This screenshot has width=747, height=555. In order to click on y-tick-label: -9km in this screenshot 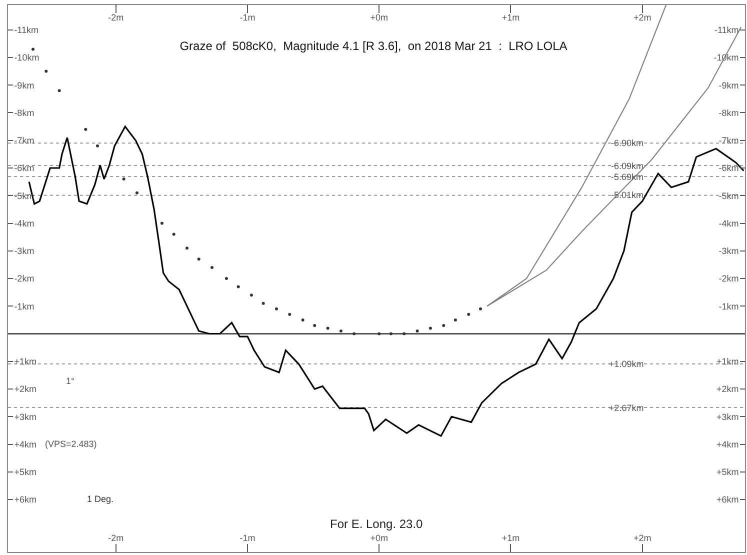, I will do `click(24, 85)`.